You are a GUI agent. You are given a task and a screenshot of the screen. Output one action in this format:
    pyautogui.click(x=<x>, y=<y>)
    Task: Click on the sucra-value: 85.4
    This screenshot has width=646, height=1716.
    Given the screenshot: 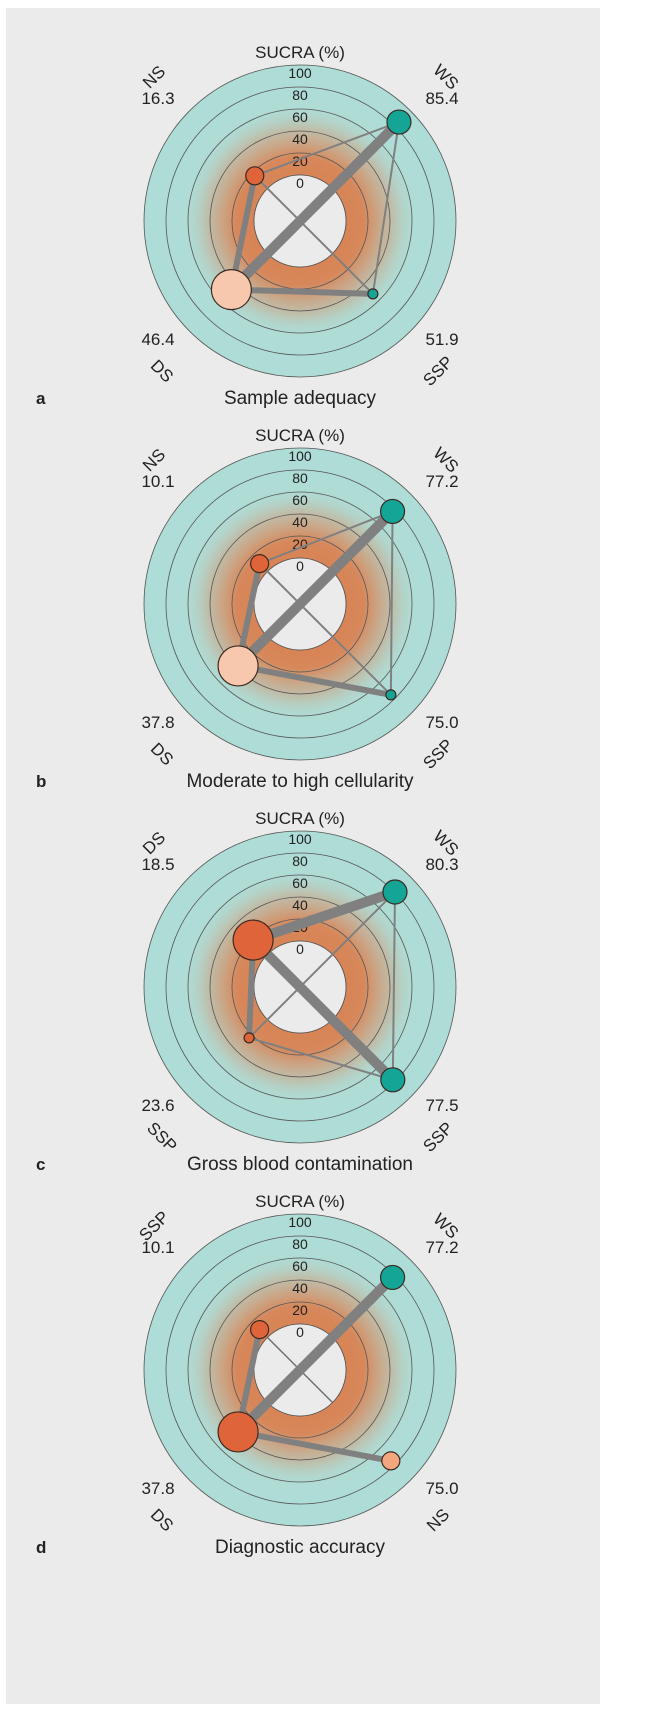 What is the action you would take?
    pyautogui.click(x=441, y=98)
    